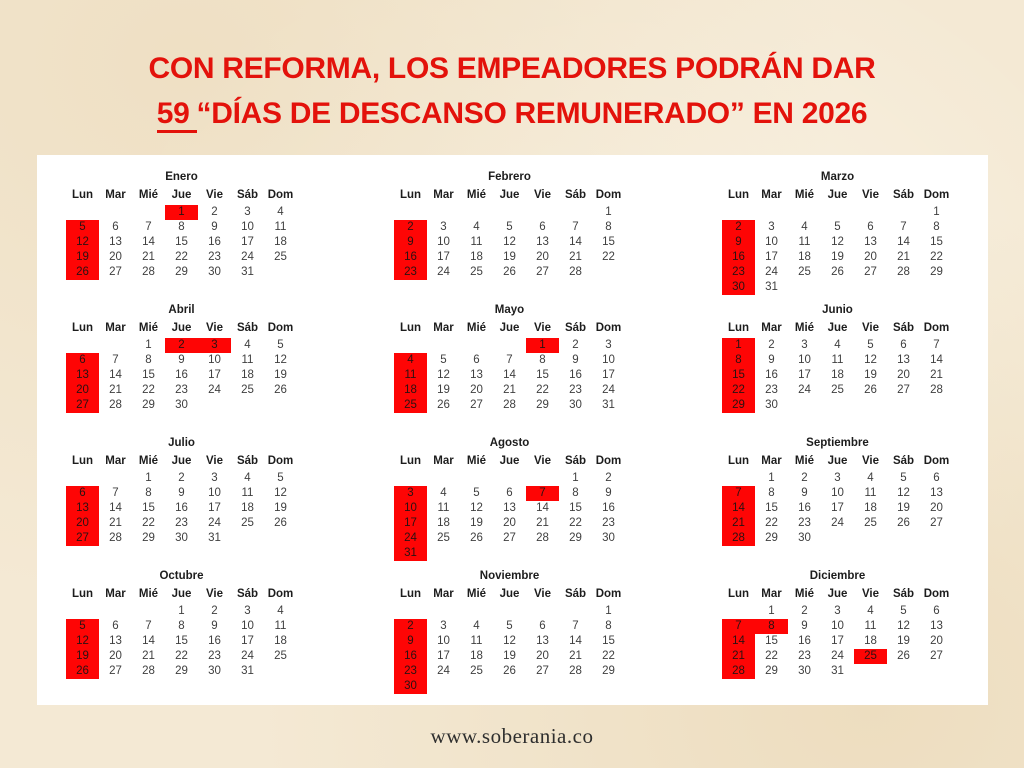 The width and height of the screenshot is (1024, 768). What do you see at coordinates (410, 523) in the screenshot?
I see `holiday-cell: 17` at bounding box center [410, 523].